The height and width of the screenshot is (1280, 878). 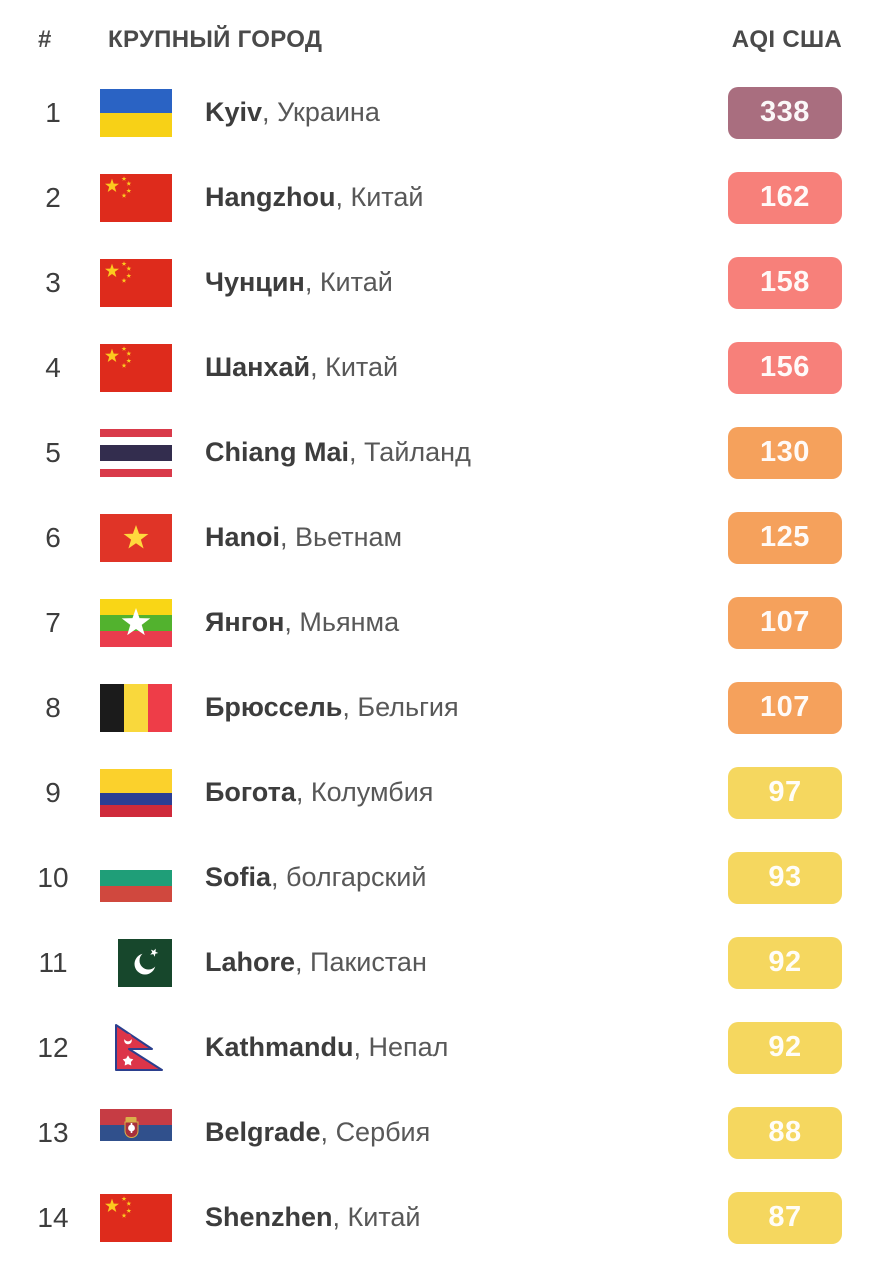 I want to click on city-name: Lahore, so click(x=250, y=962).